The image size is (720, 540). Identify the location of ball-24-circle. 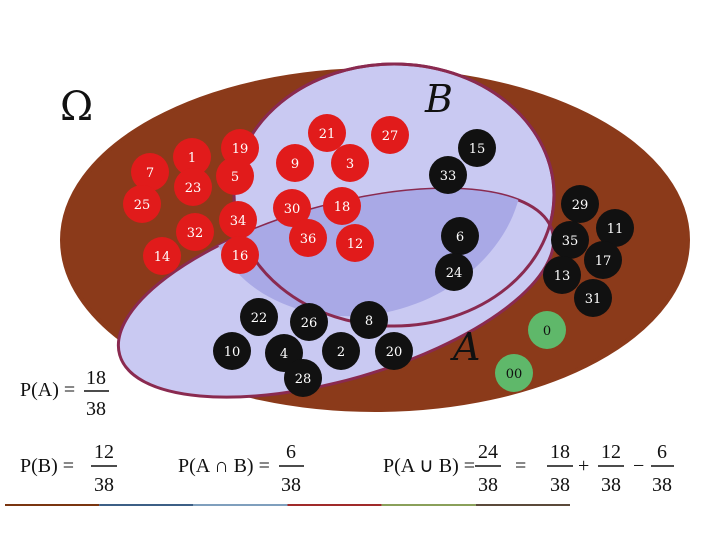
(454, 272).